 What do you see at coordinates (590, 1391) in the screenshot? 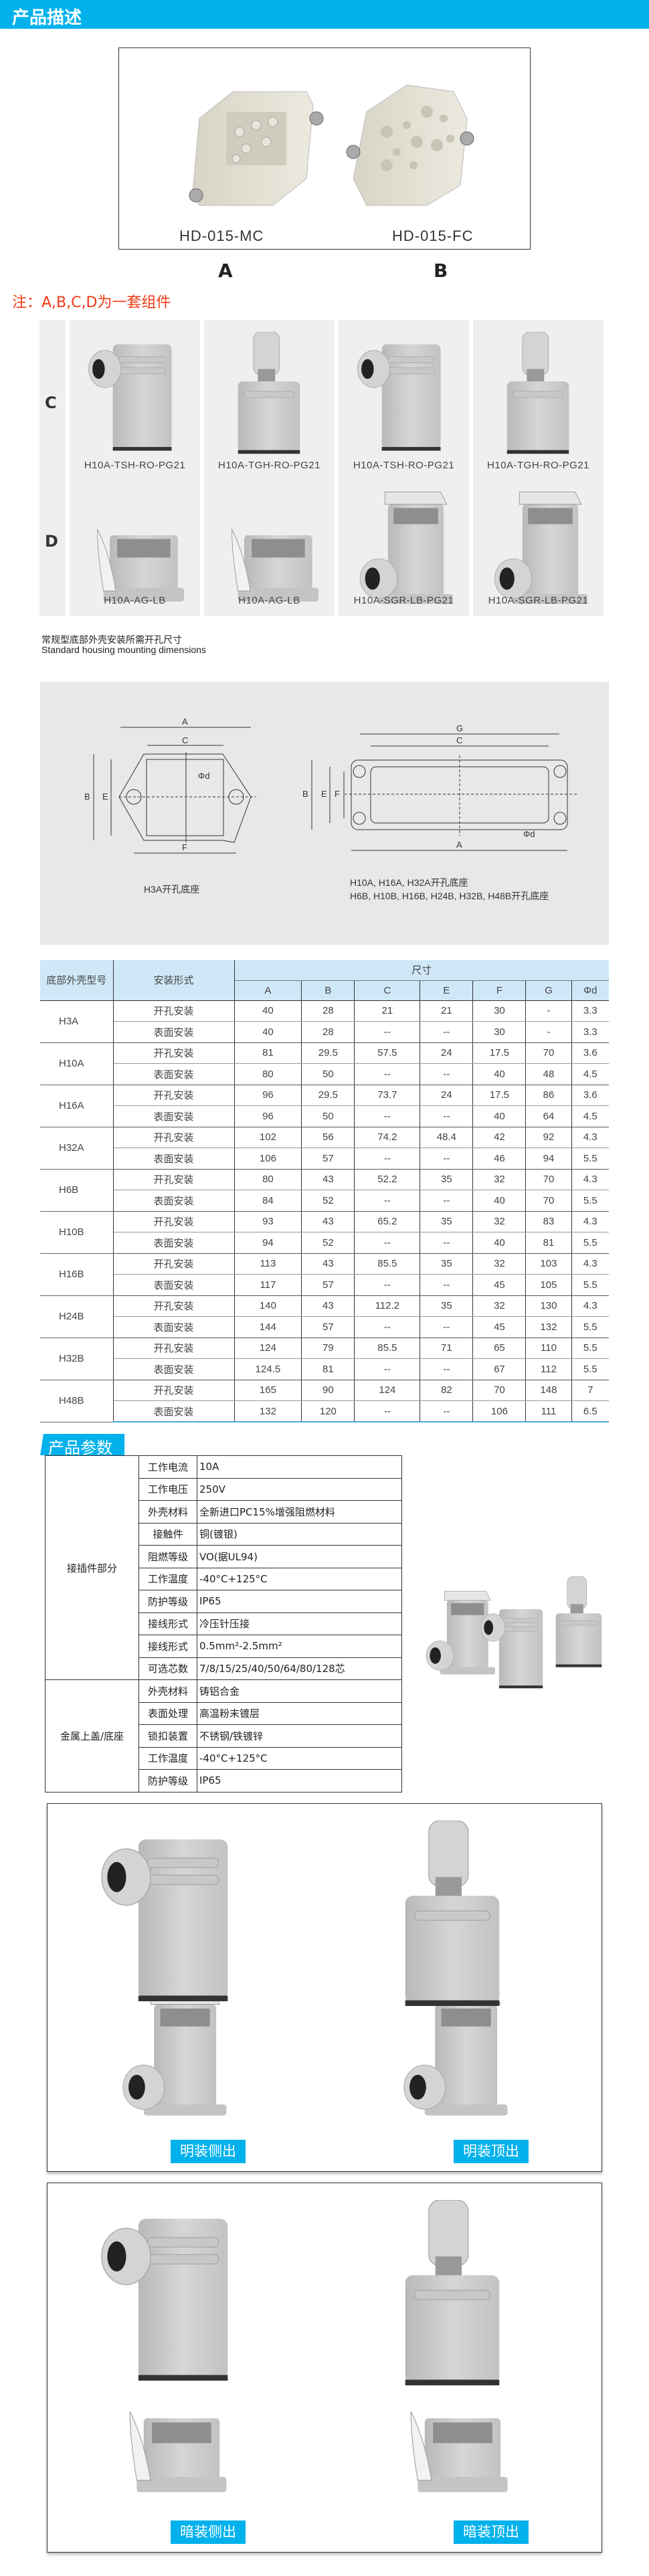
I see `dim-value-cell: 7` at bounding box center [590, 1391].